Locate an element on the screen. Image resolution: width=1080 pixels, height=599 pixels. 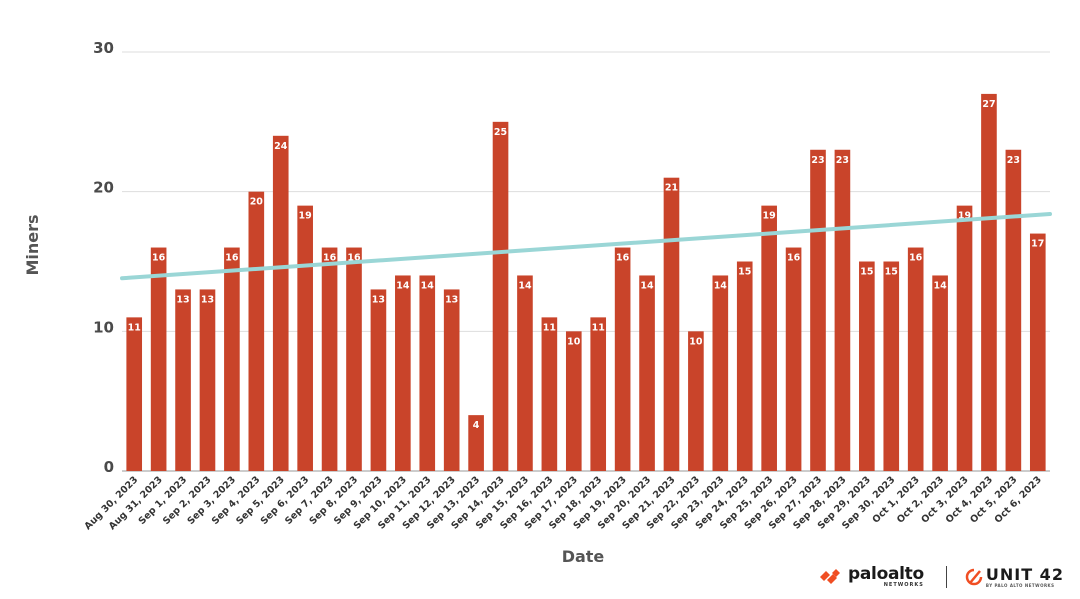
bar-value-label: 17 is located at coordinates (1037, 244).